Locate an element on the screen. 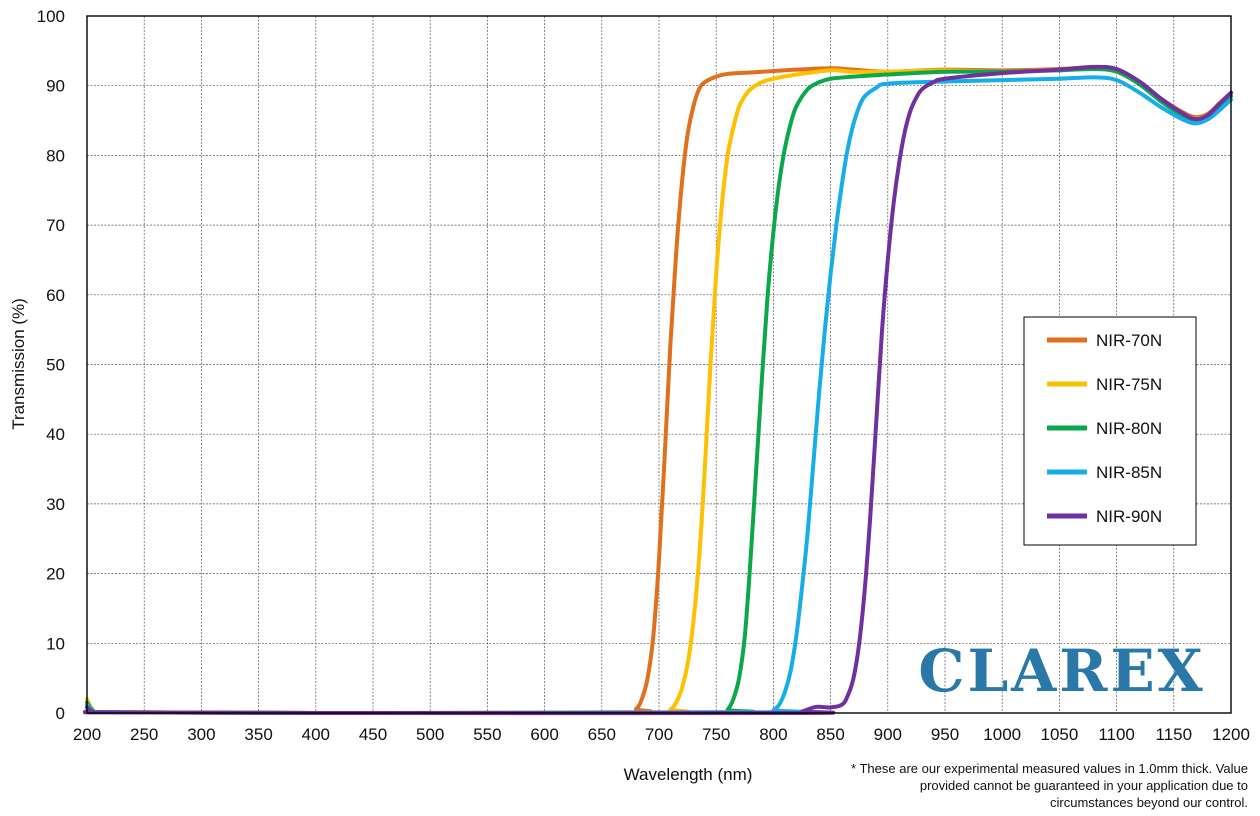 Image resolution: width=1260 pixels, height=816 pixels. y-tick-label: 0 is located at coordinates (60, 713).